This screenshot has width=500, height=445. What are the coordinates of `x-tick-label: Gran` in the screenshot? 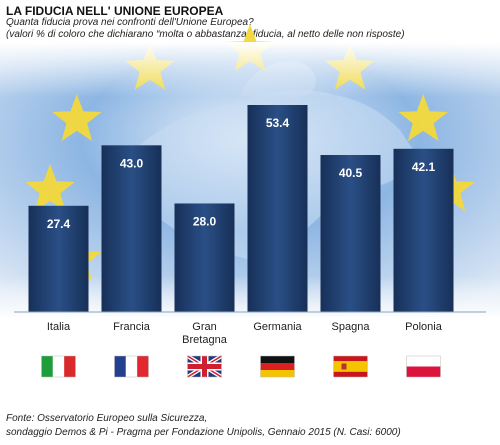 It's located at (204, 327).